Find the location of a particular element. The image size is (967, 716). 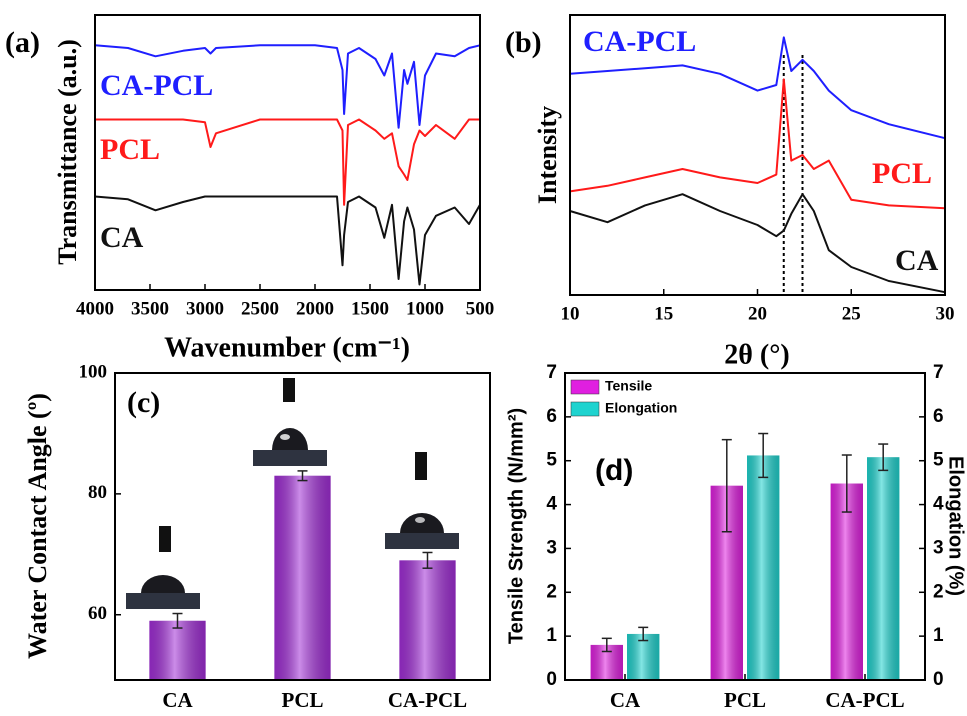

x-tick-label: 2500 is located at coordinates (260, 308).